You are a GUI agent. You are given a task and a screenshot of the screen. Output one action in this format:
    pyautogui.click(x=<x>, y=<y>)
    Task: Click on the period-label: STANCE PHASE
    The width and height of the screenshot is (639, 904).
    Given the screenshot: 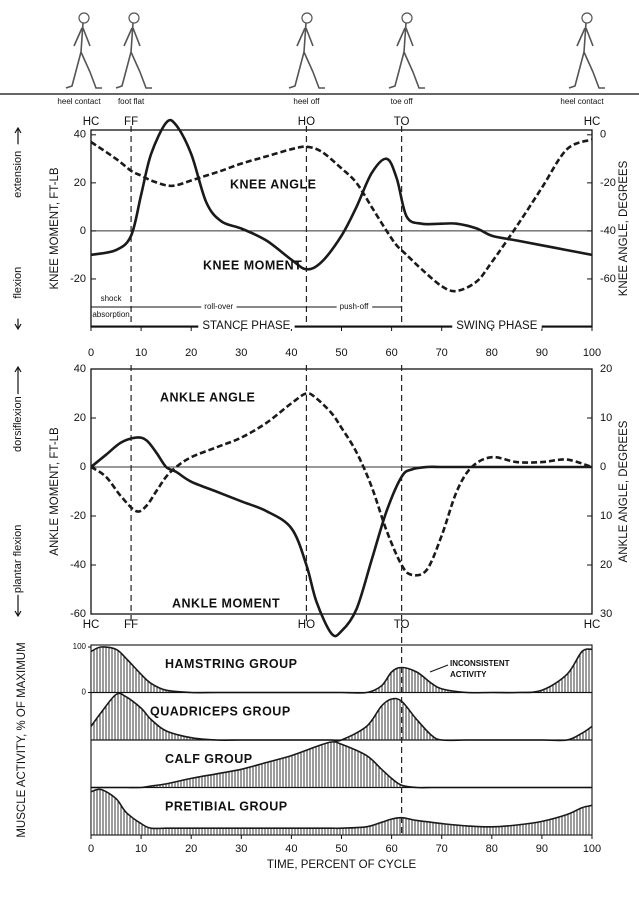 What is the action you would take?
    pyautogui.click(x=246, y=326)
    